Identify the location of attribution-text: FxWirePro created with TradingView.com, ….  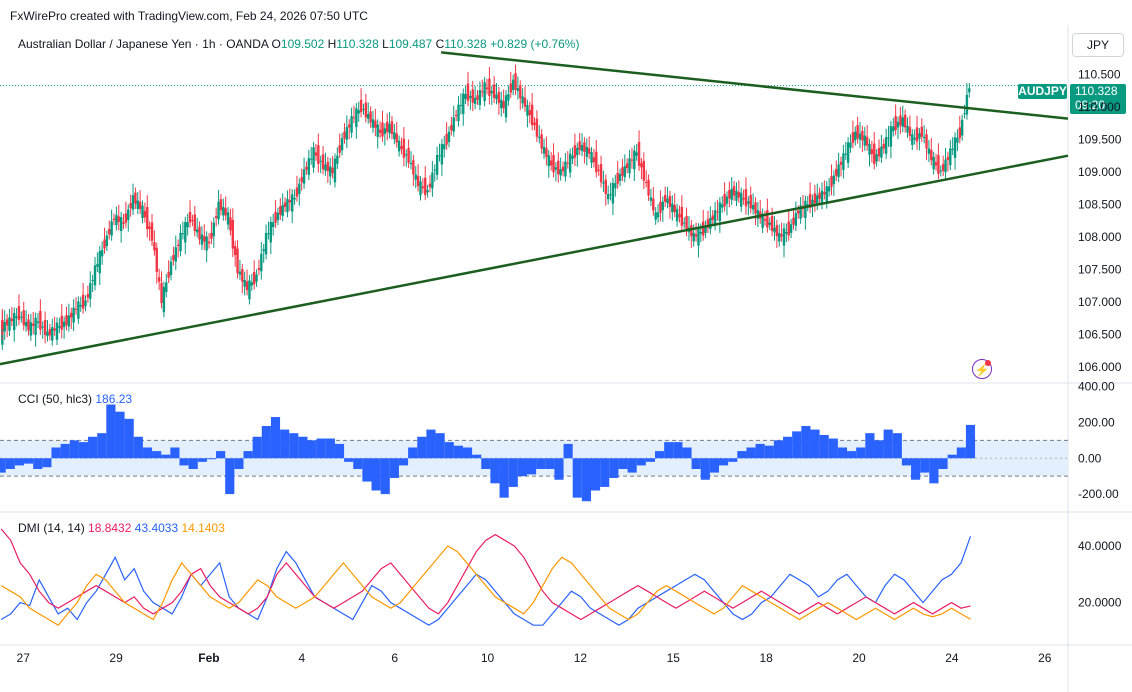
(189, 16).